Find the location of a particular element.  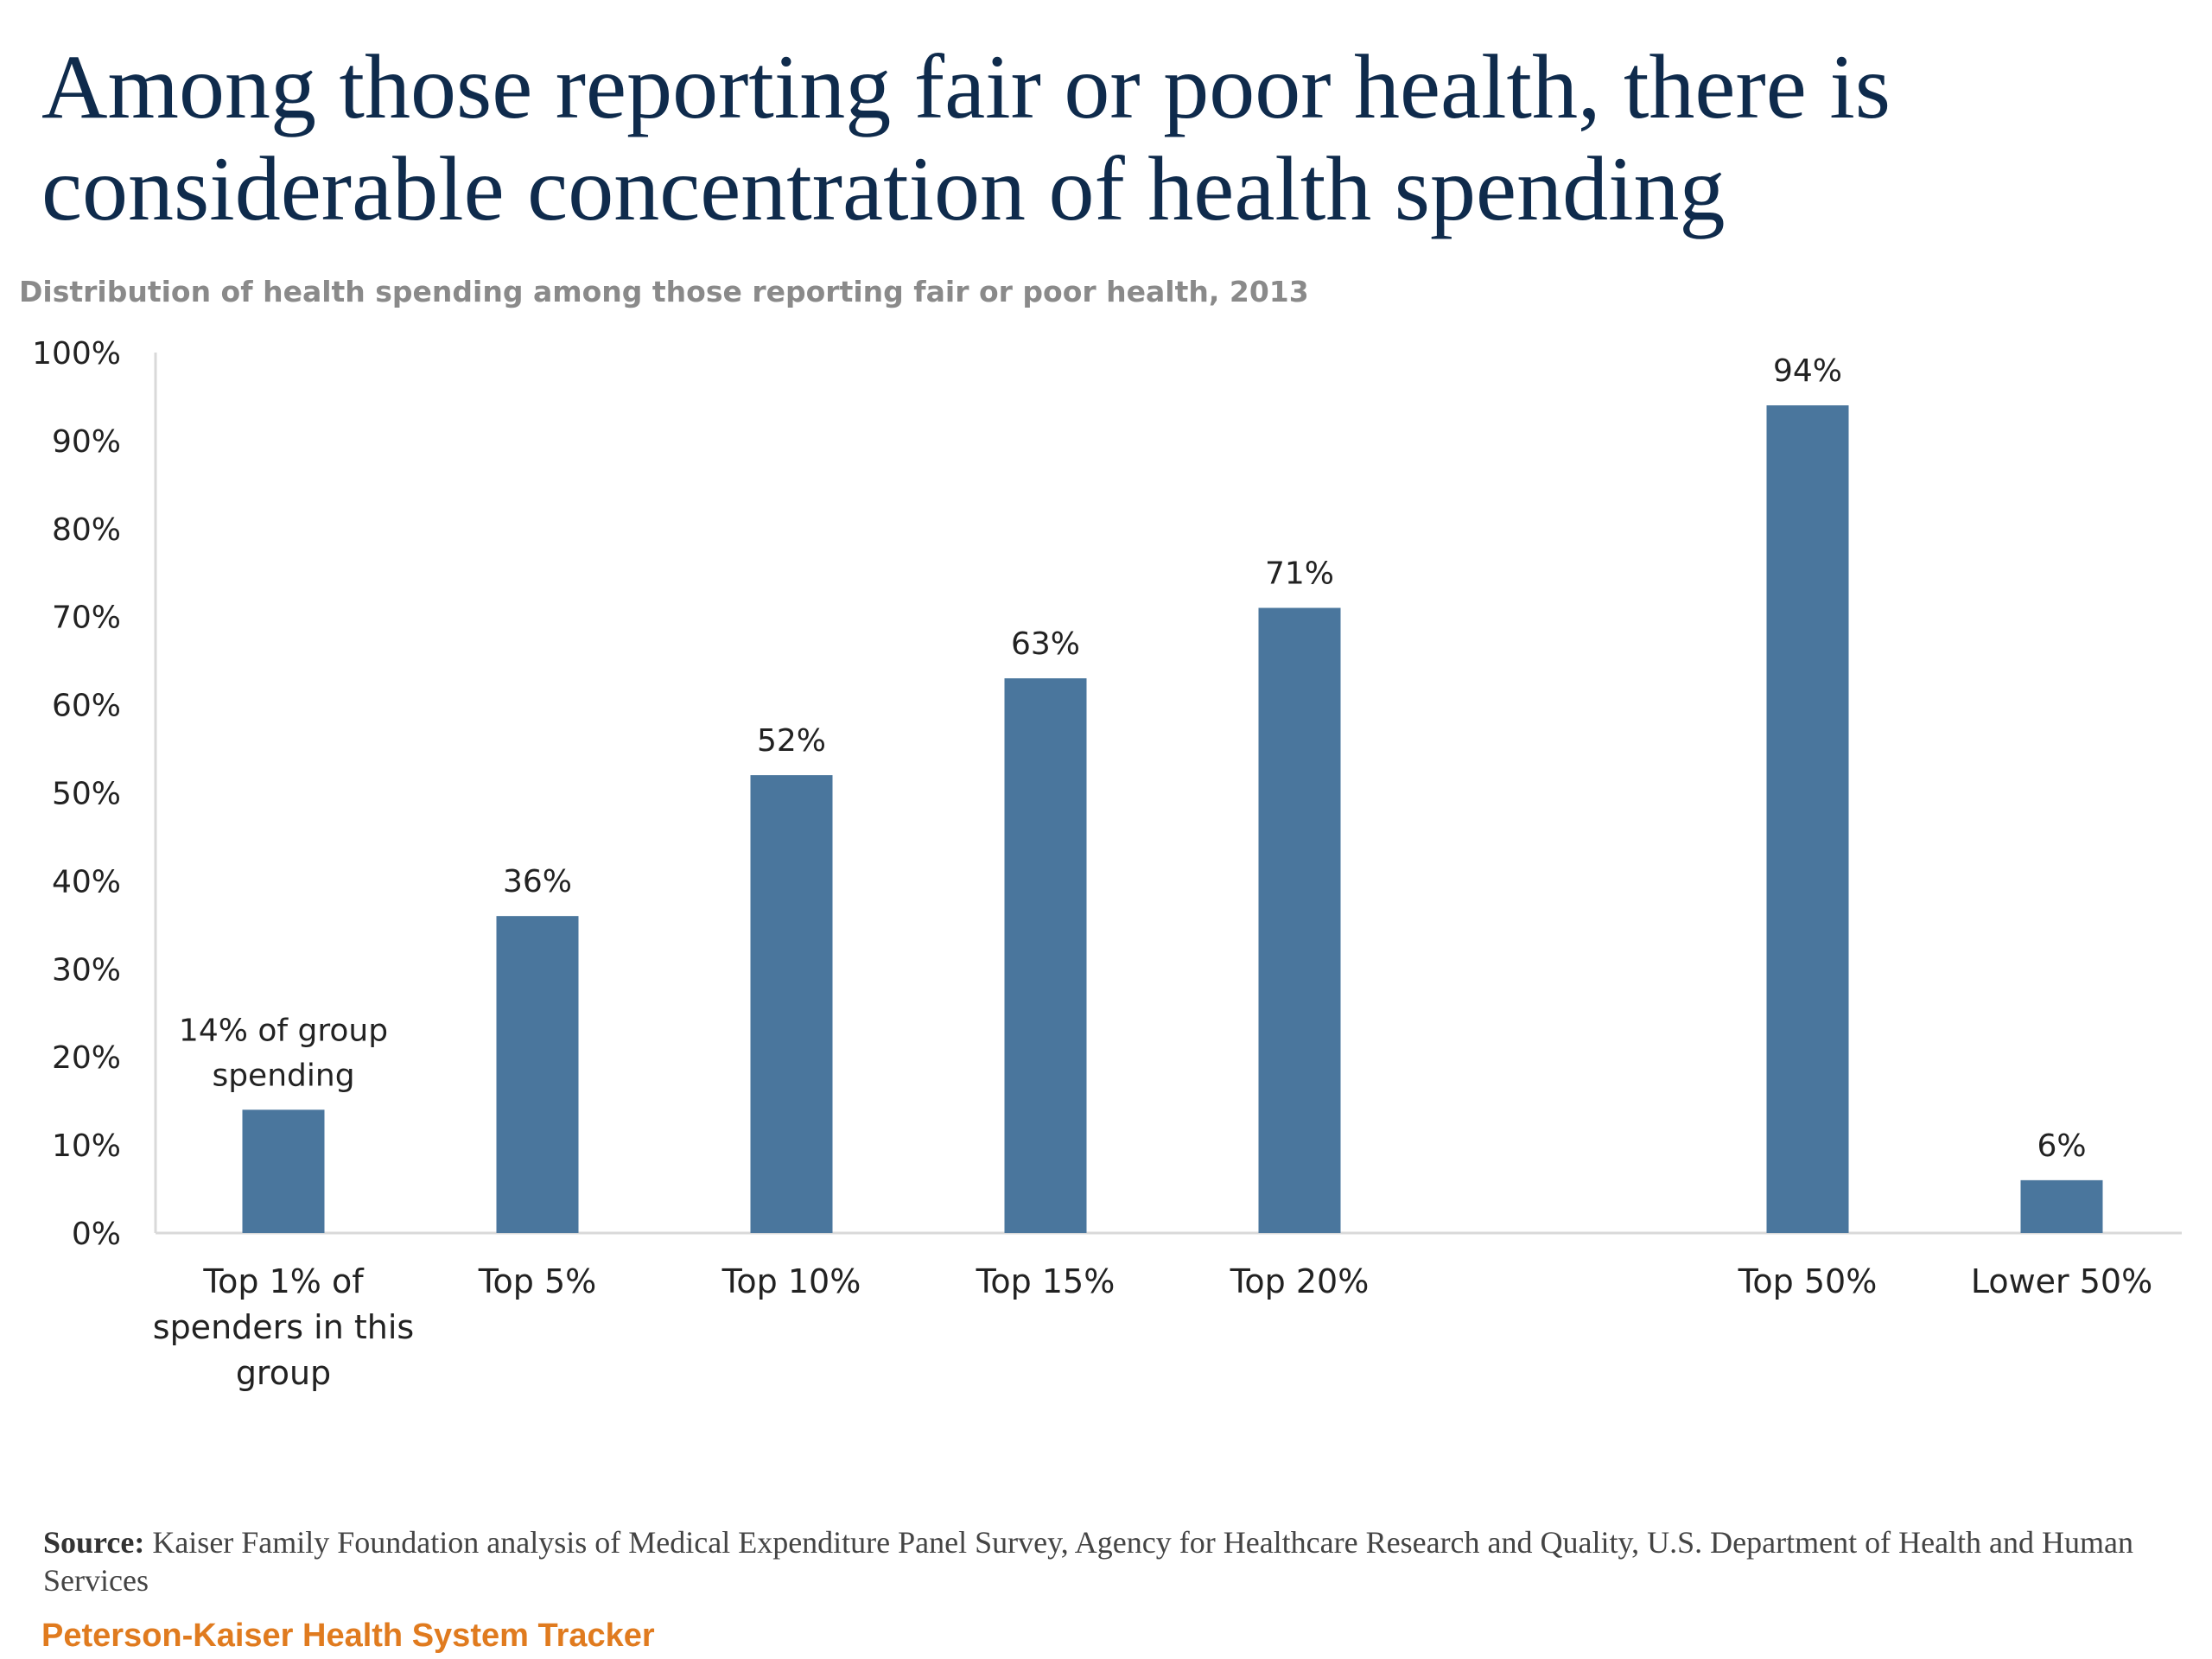

x-tick-label: Top 1% of is located at coordinates (283, 1281).